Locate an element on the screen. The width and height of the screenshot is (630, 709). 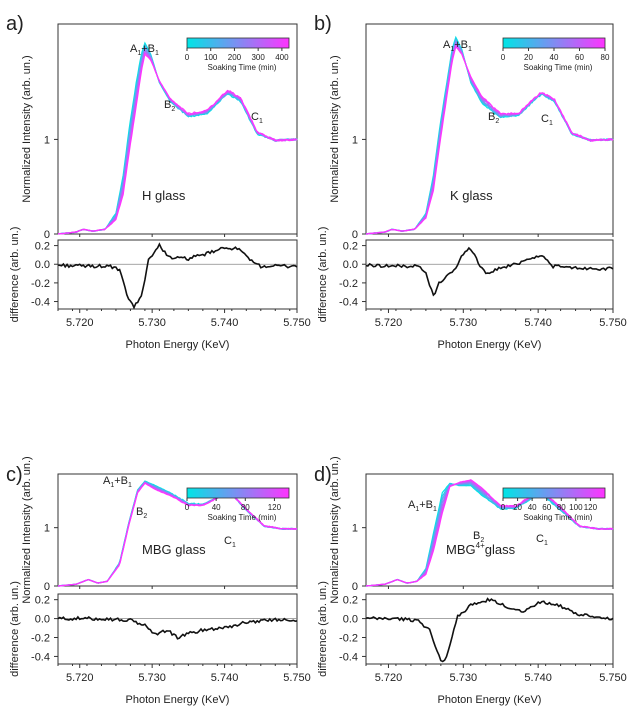
colorbar-tick-label: 300 is located at coordinates (258, 57).